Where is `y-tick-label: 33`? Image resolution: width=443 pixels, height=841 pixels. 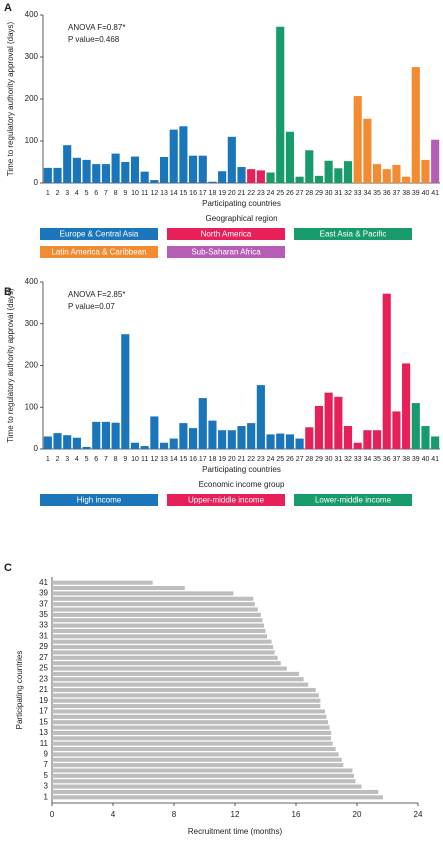
y-tick-label: 33 is located at coordinates (43, 625).